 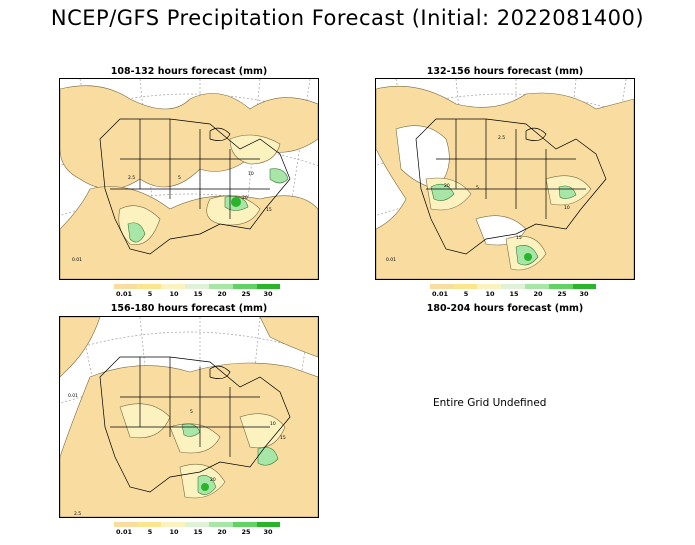 What do you see at coordinates (505, 308) in the screenshot?
I see `panel-4-title: 180-204 hours forecast (mm)` at bounding box center [505, 308].